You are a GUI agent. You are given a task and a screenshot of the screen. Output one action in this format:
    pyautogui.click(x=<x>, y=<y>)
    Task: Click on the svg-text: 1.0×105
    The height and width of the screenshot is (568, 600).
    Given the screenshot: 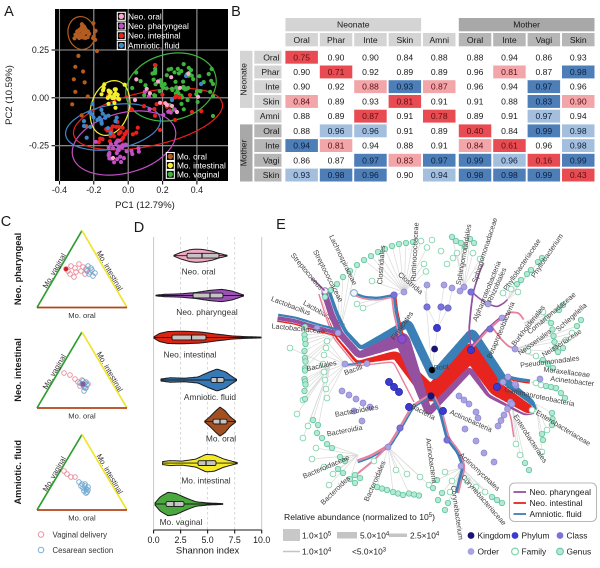 What is the action you would take?
    pyautogui.click(x=317, y=536)
    